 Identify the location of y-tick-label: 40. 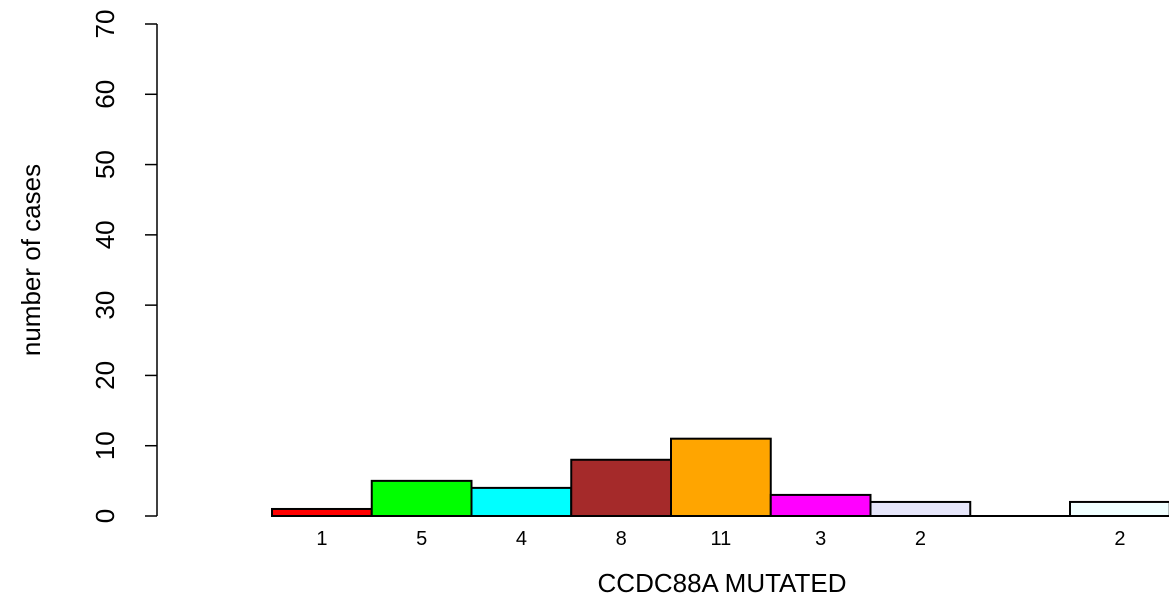
(105, 234).